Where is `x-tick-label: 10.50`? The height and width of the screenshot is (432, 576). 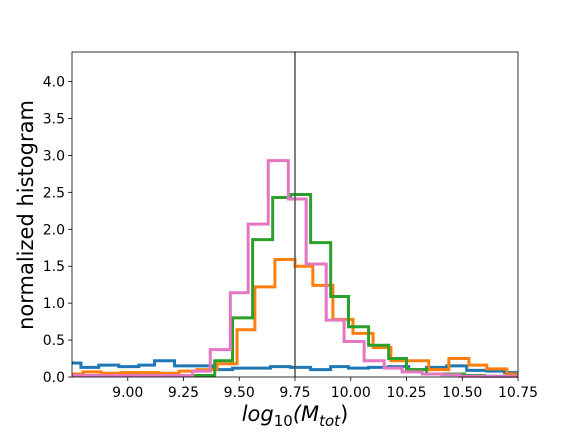 x-tick-label: 10.50 is located at coordinates (462, 393).